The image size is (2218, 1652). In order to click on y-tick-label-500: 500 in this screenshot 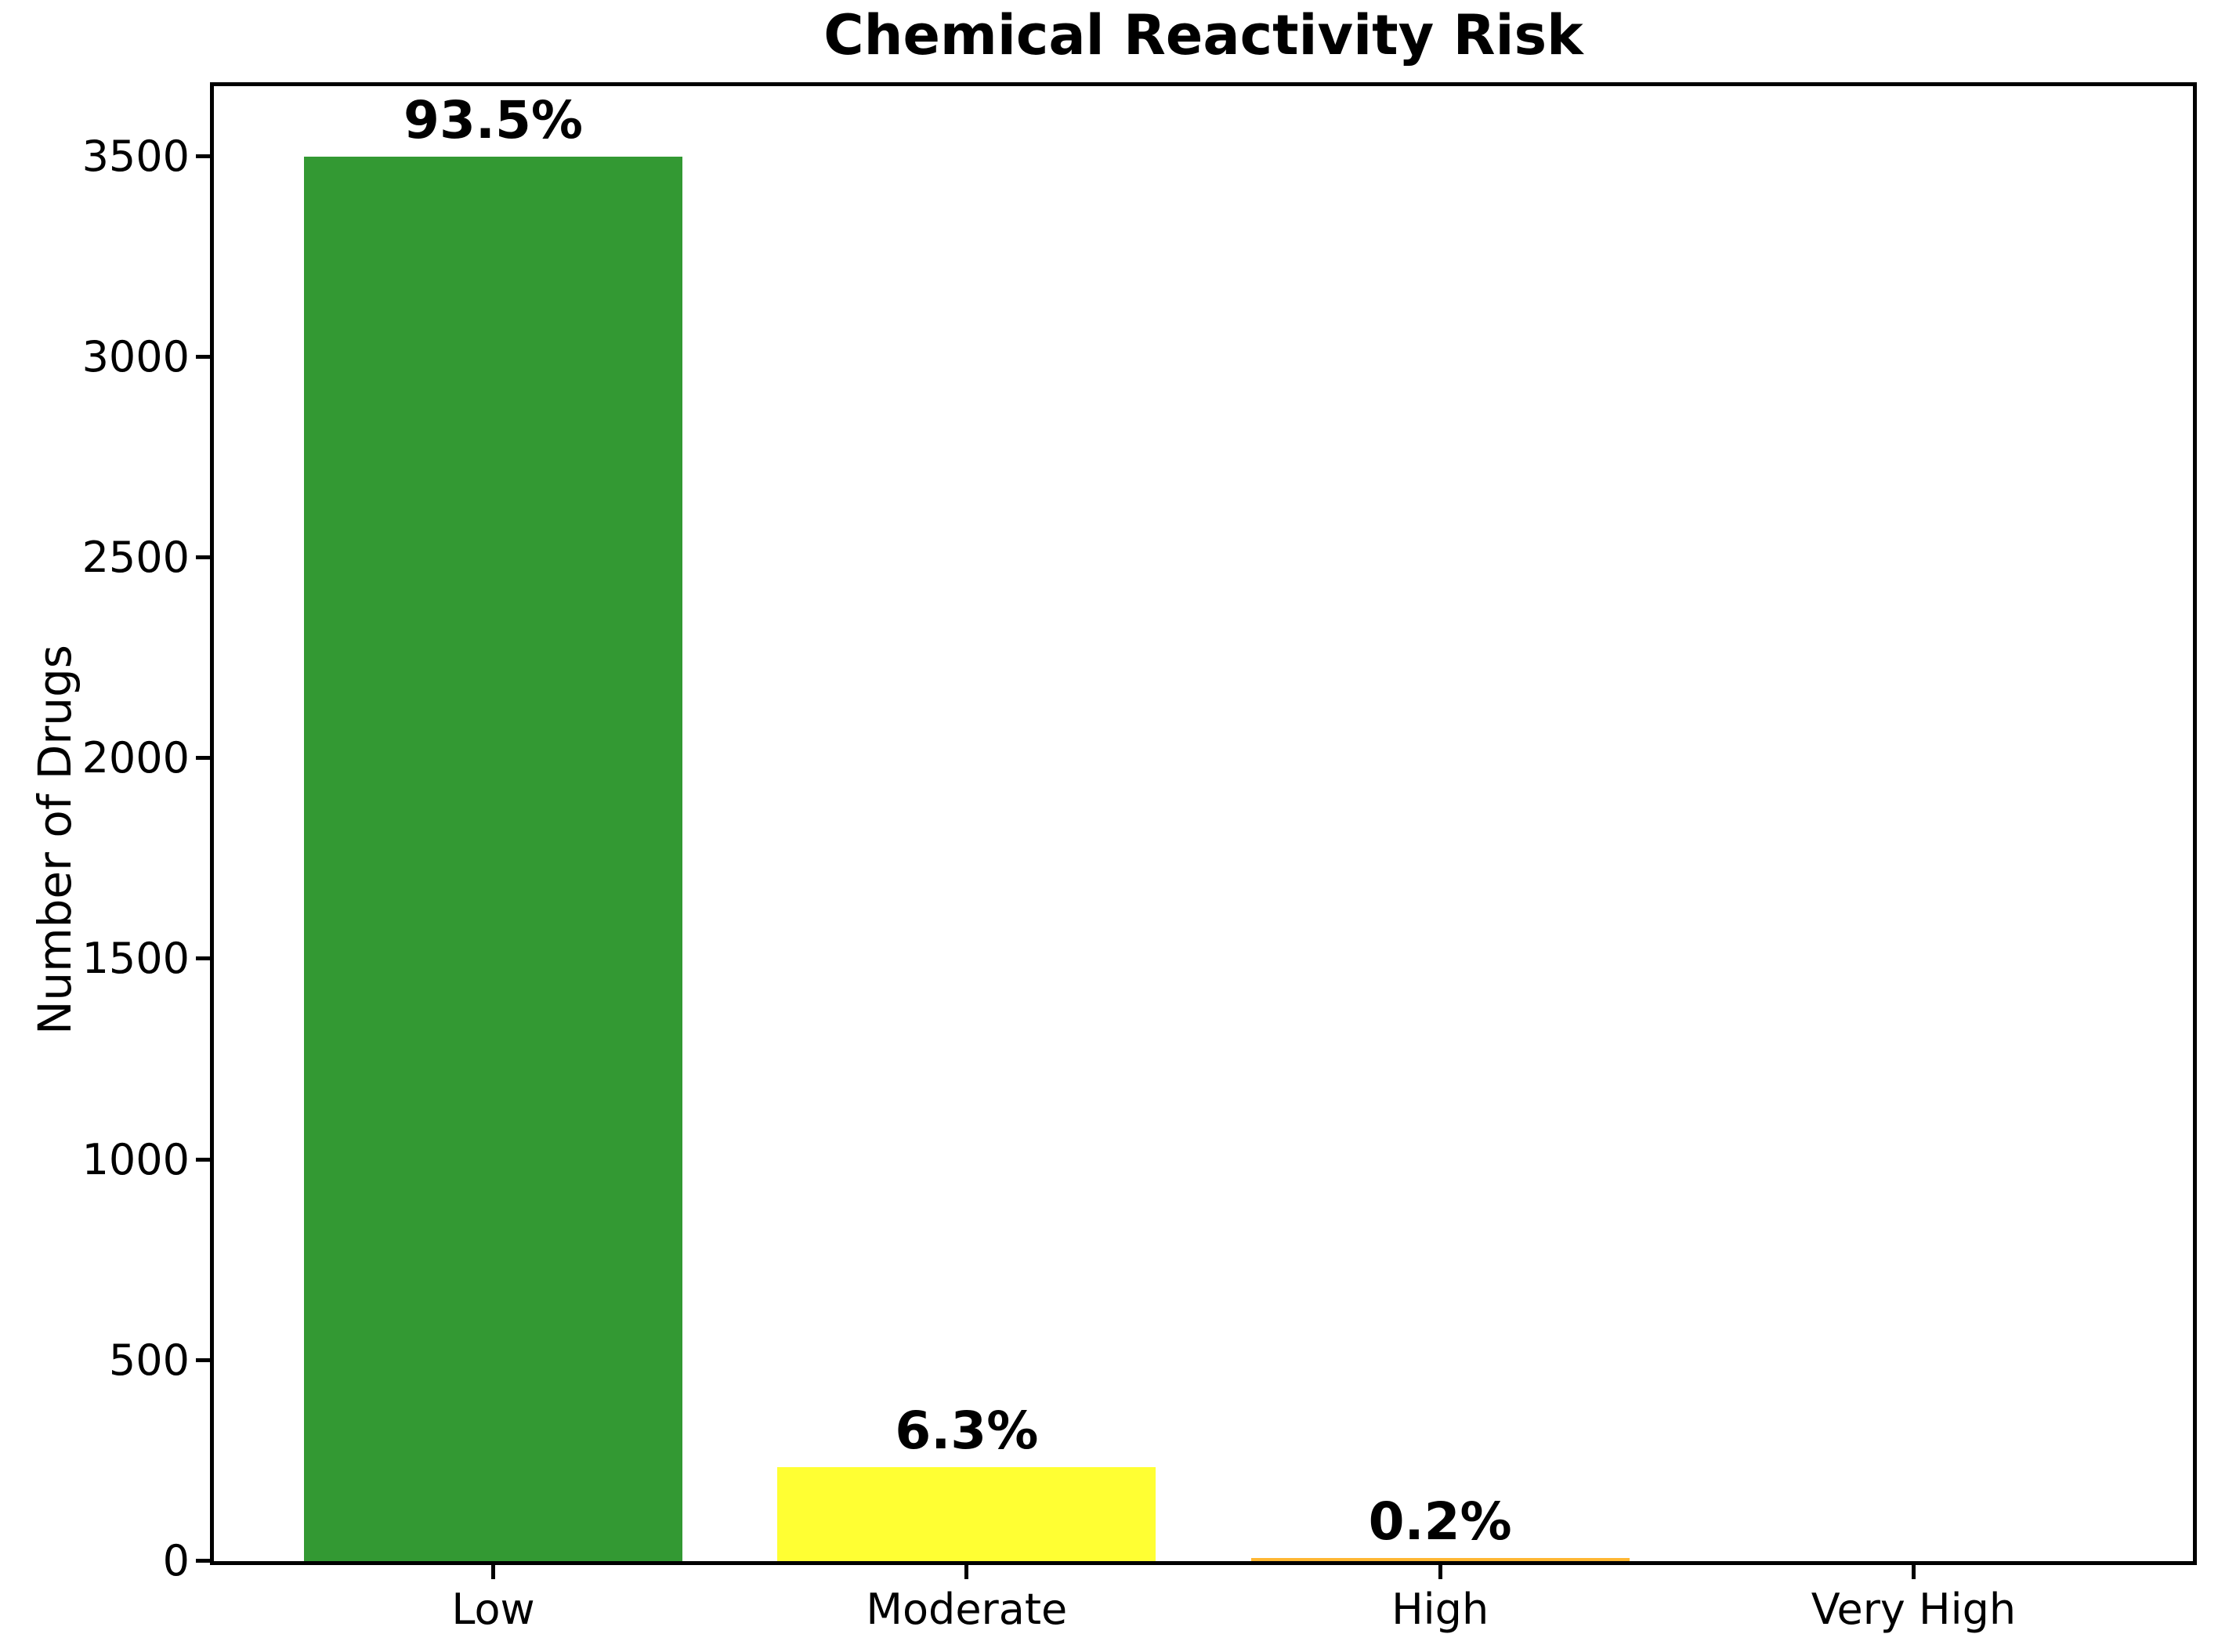, I will do `click(149, 1360)`.